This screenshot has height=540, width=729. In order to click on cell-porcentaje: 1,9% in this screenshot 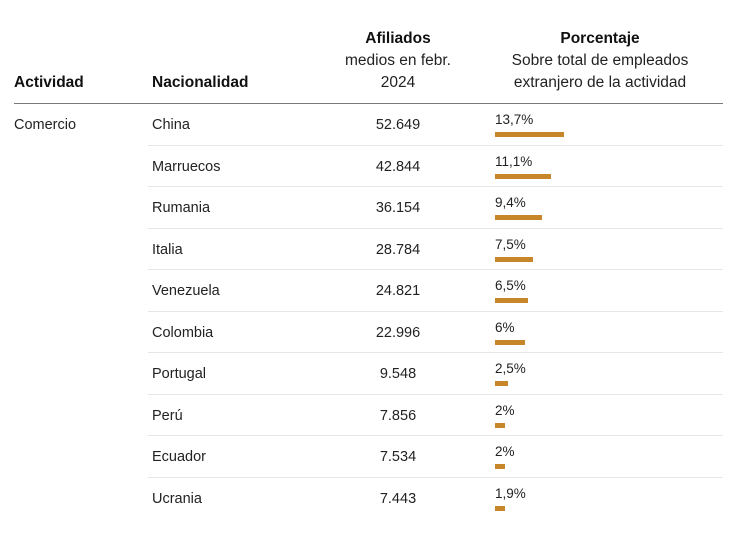, I will do `click(510, 493)`.